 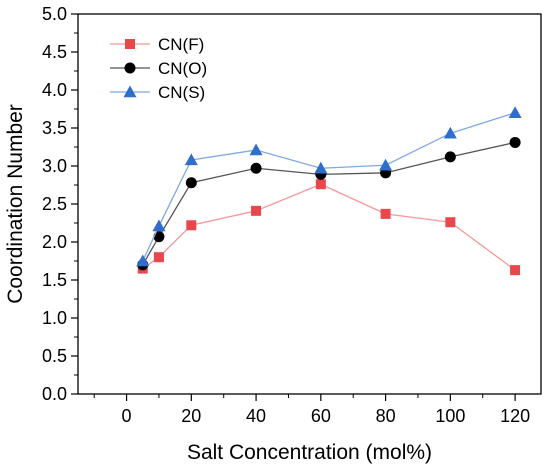 I want to click on legend-label: CN(F), so click(x=181, y=44).